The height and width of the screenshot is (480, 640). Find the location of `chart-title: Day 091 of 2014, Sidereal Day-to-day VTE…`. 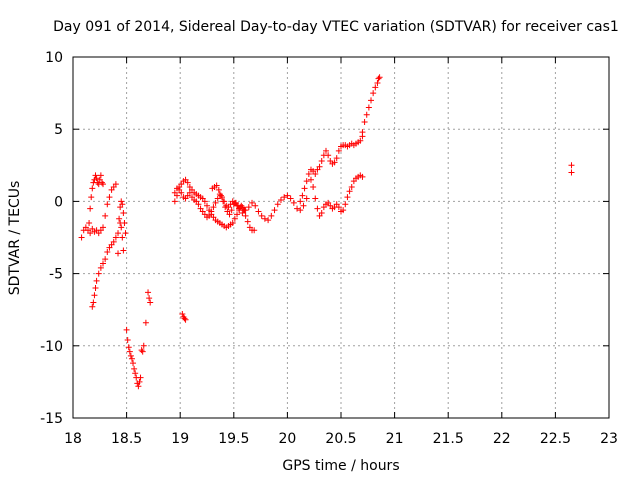

chart-title: Day 091 of 2014, Sidereal Day-to-day VTE… is located at coordinates (336, 27).